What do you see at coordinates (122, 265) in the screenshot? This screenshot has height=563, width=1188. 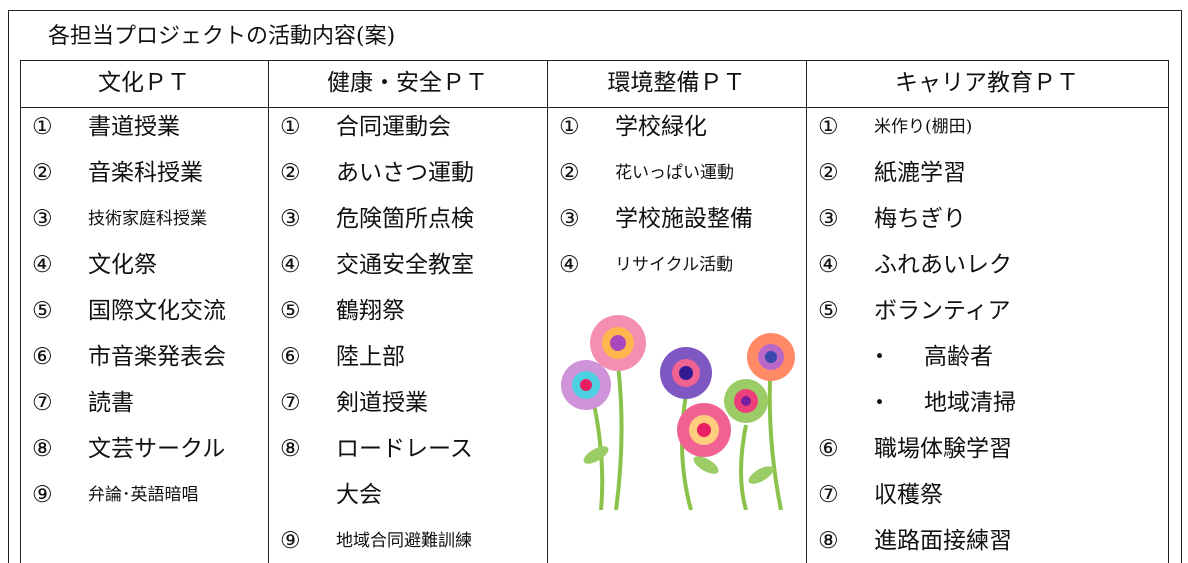 I see `item-text: 文化祭` at bounding box center [122, 265].